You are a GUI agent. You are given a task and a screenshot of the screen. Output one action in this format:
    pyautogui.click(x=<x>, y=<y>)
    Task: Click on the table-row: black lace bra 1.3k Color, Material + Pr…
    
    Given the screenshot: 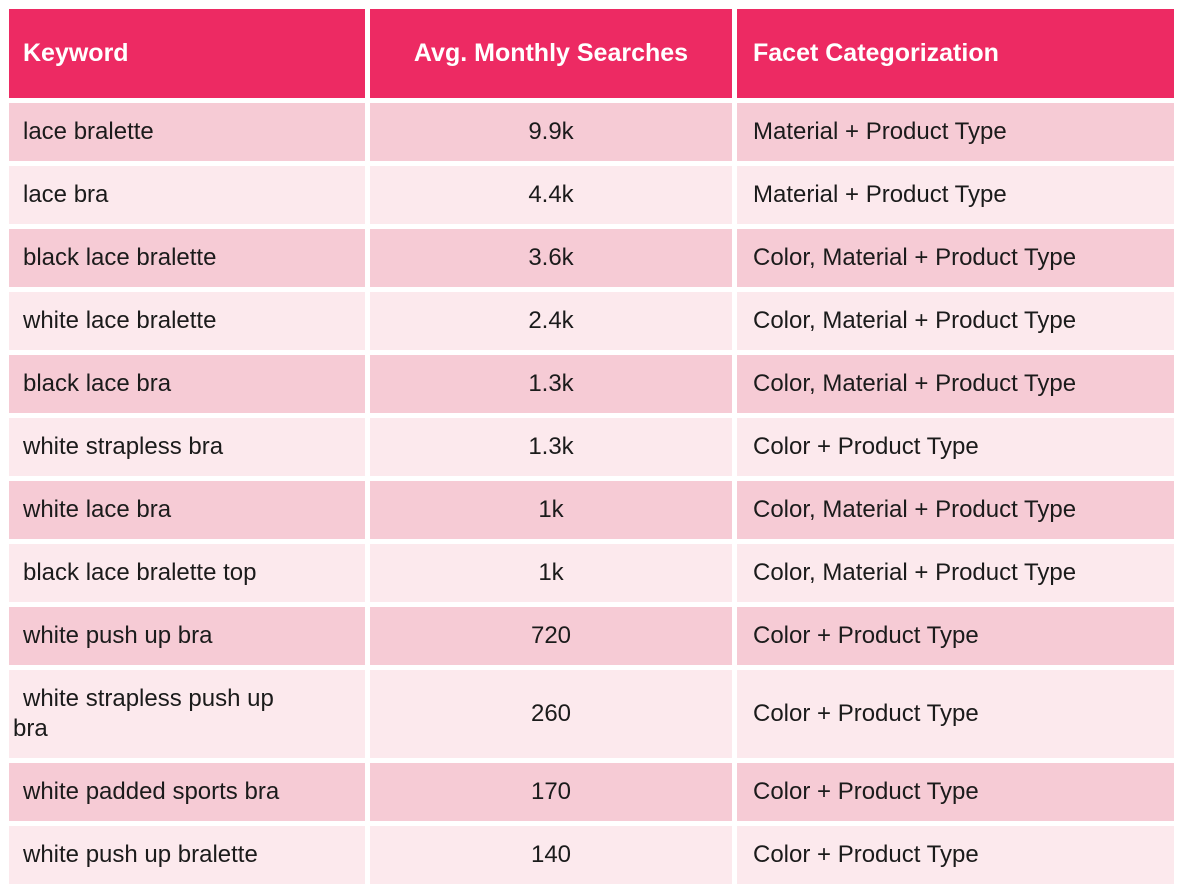 What is the action you would take?
    pyautogui.click(x=591, y=384)
    